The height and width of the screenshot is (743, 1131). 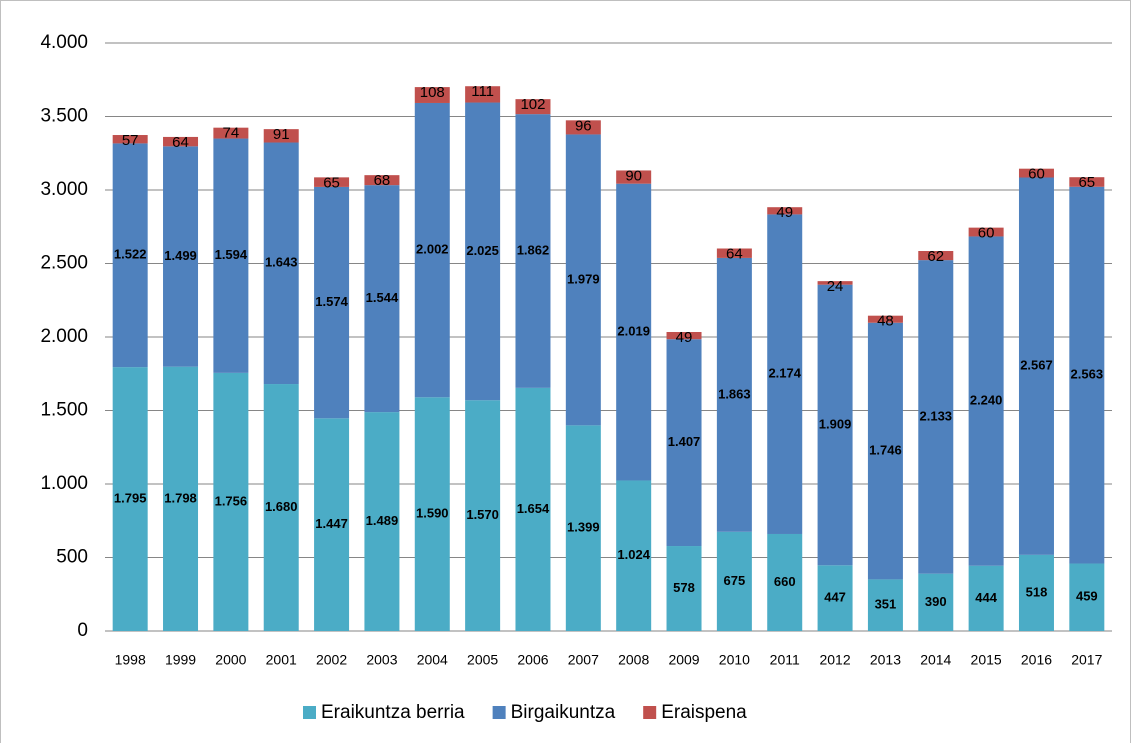 What do you see at coordinates (230, 660) in the screenshot?
I see `x-tick-label: 2000` at bounding box center [230, 660].